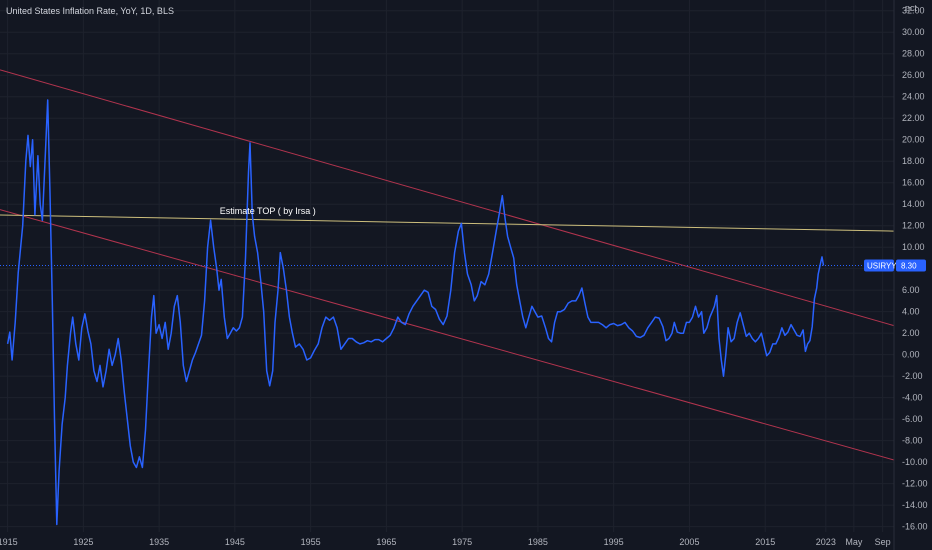 This screenshot has height=550, width=932. What do you see at coordinates (915, 484) in the screenshot?
I see `y-tick-label: -12.00` at bounding box center [915, 484].